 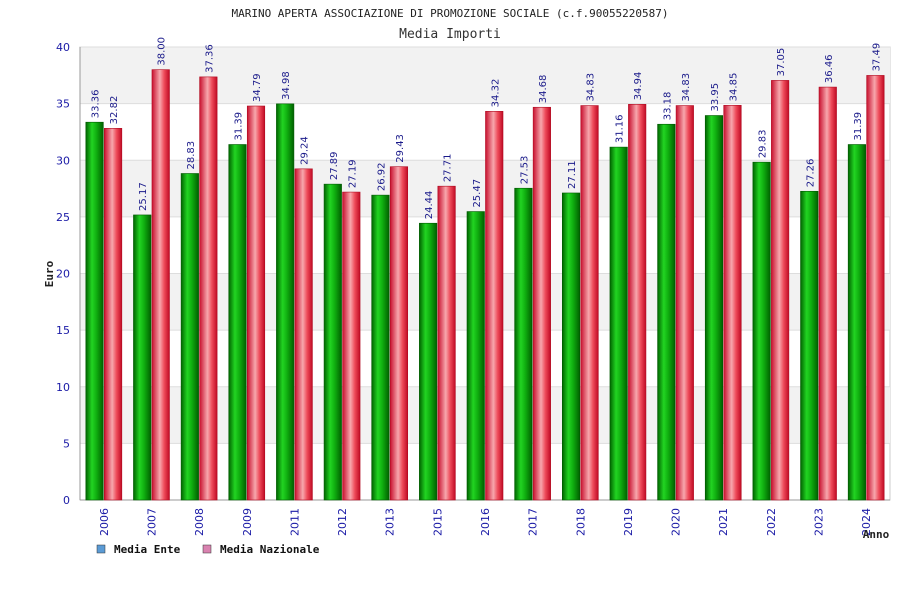 What do you see at coordinates (781, 62) in the screenshot?
I see `bar-value-label: 37.05` at bounding box center [781, 62].